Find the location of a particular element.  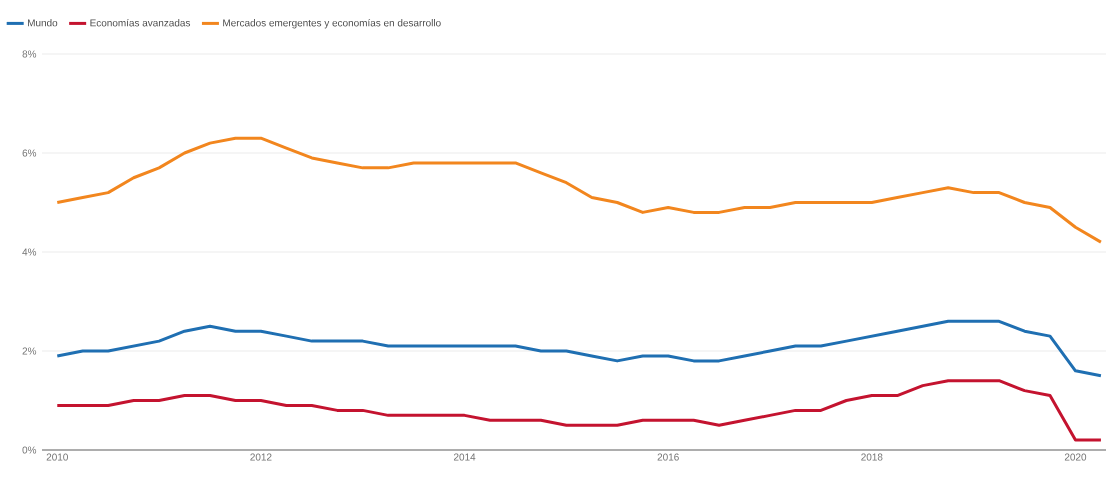

x-tick-label: 2016 is located at coordinates (668, 457).